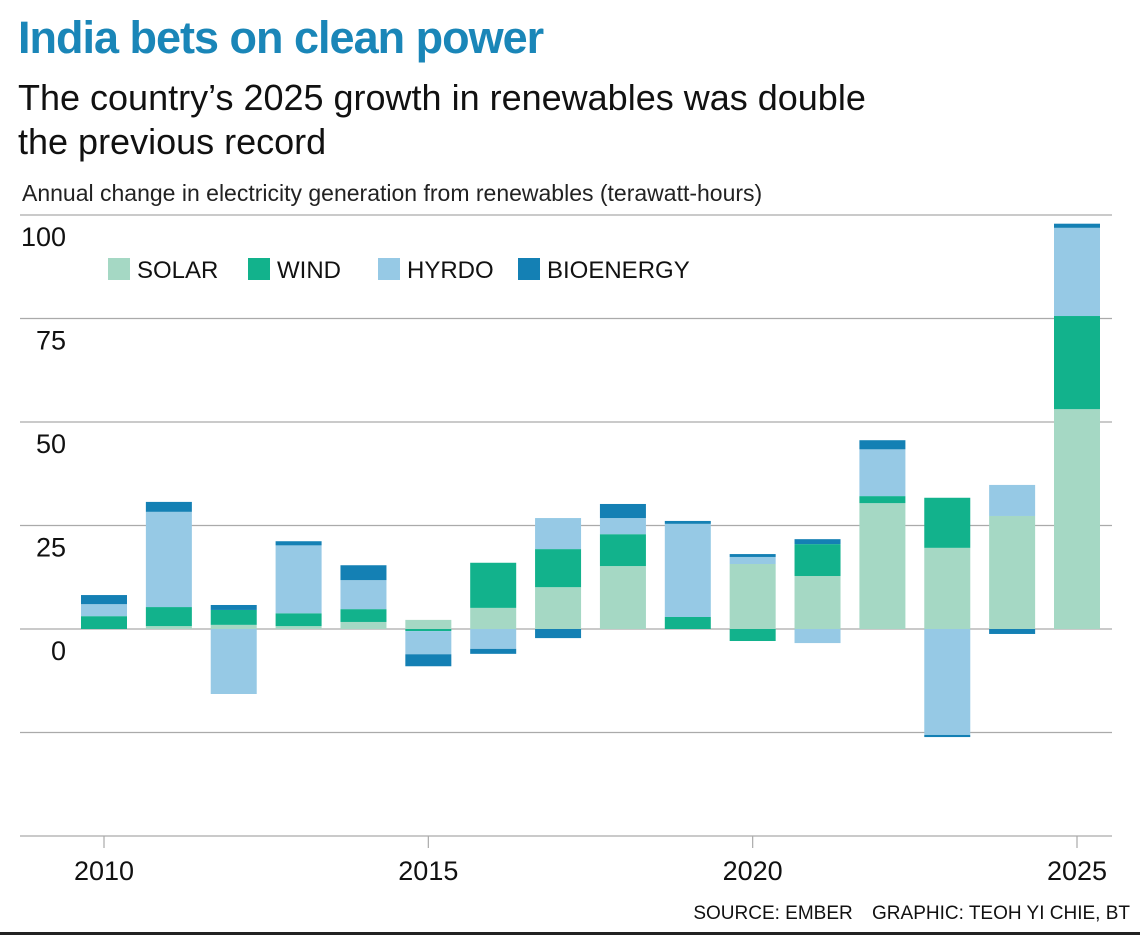  I want to click on bar-wind-2013, so click(298, 620).